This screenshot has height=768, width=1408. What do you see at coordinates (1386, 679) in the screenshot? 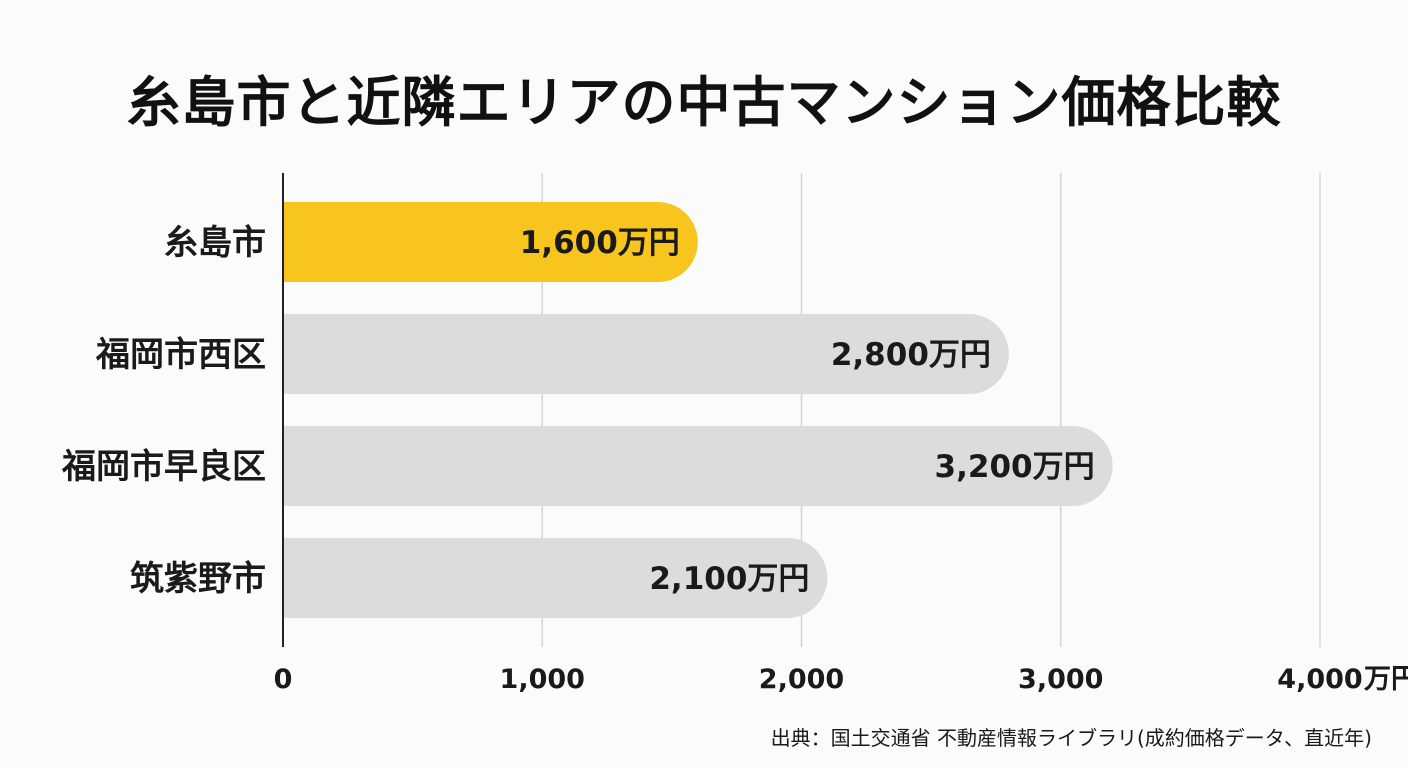
I see `x-unit-label: 万円` at bounding box center [1386, 679].